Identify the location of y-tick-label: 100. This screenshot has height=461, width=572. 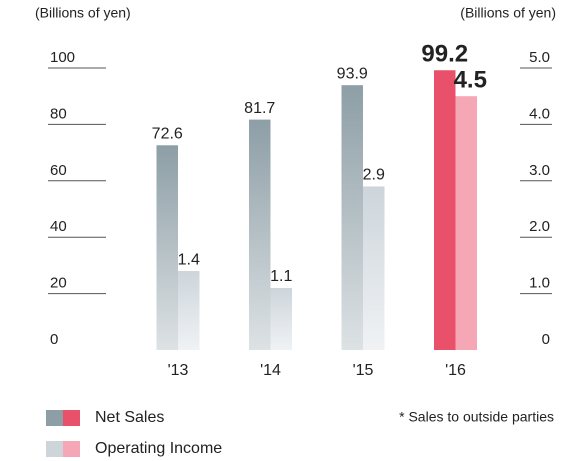
(62, 57).